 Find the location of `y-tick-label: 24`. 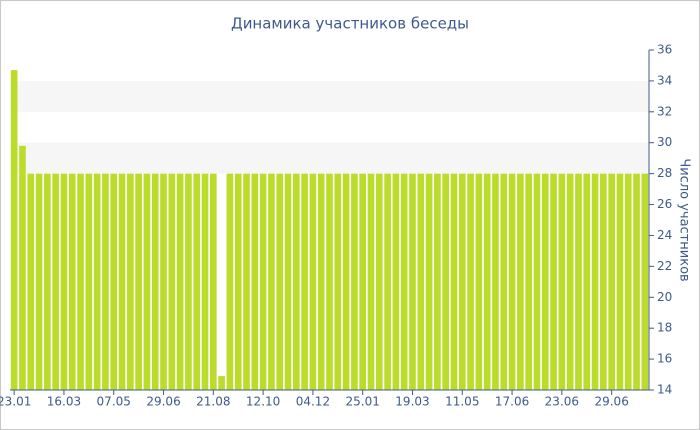

y-tick-label: 24 is located at coordinates (664, 235).